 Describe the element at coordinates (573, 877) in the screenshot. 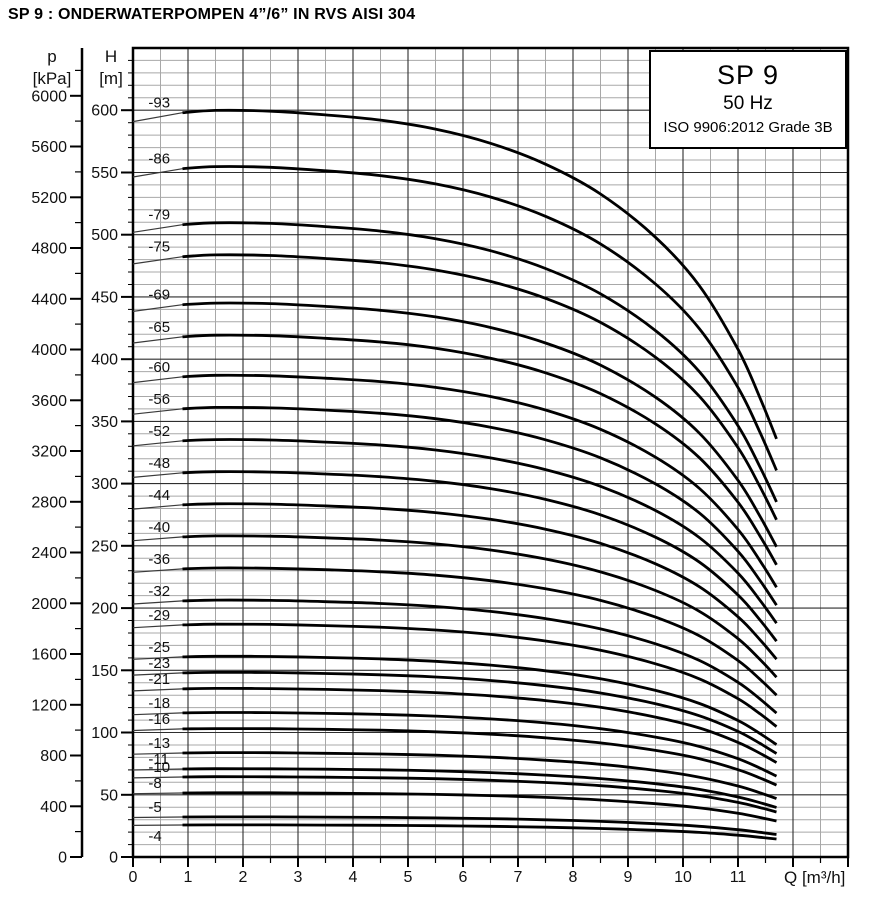

I see `x-tick-label: 8` at that location.